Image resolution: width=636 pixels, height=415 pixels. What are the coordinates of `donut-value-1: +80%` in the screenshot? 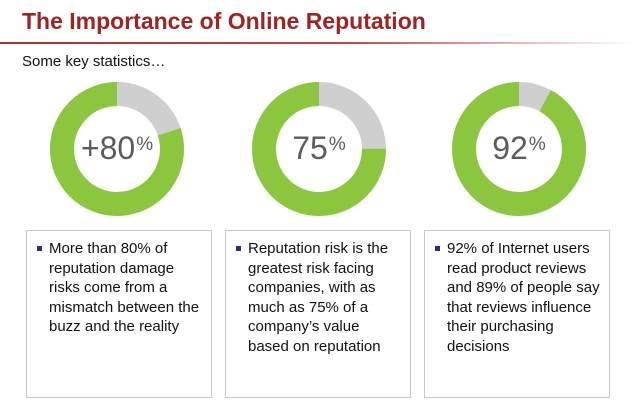 It's located at (117, 148).